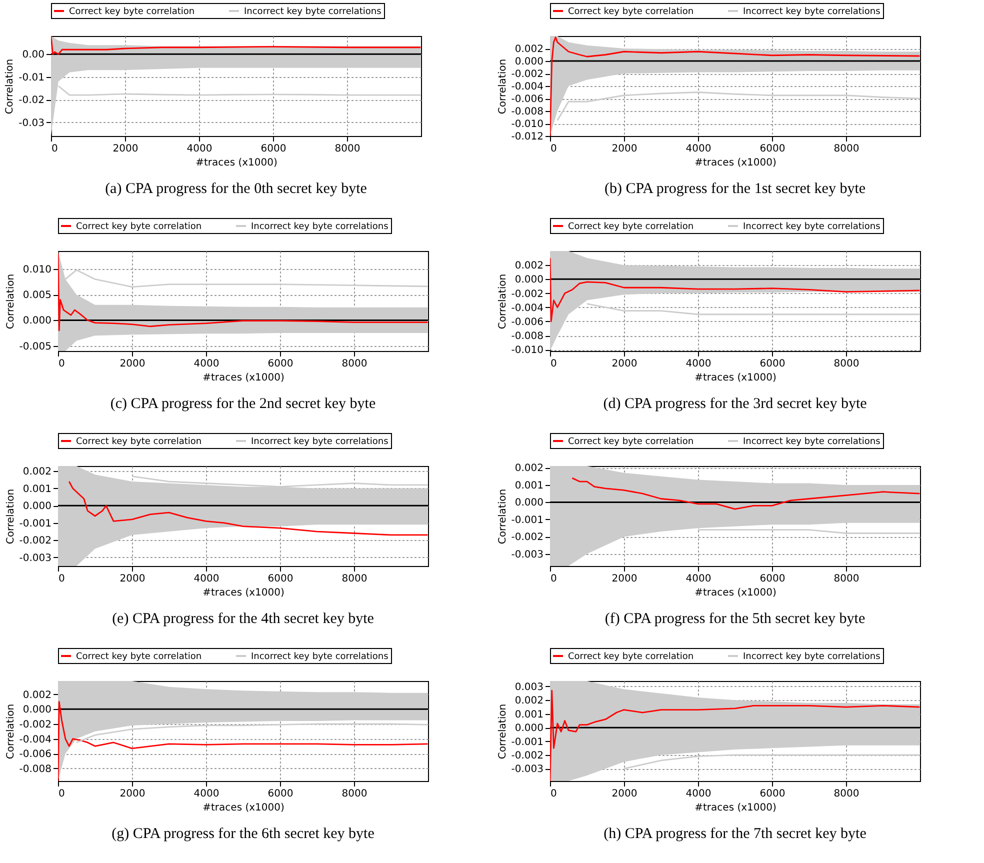 This screenshot has width=984, height=863. I want to click on text: (f) CPA progress for the 5th secret key byte, so click(735, 619).